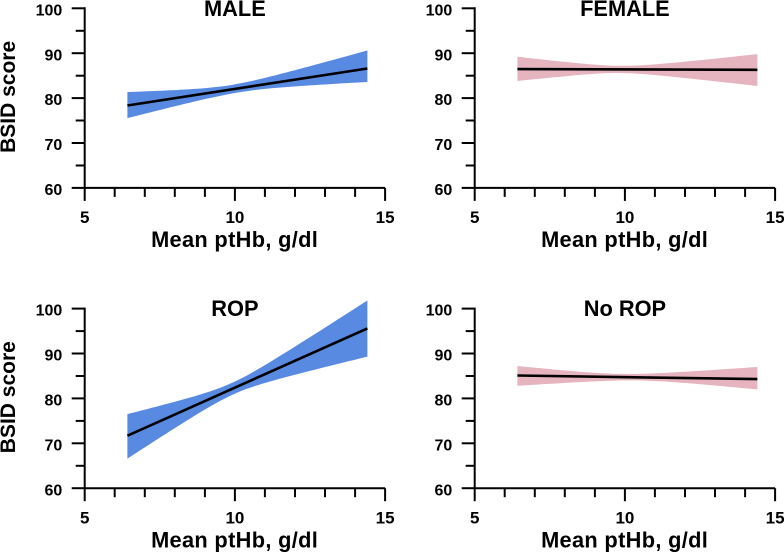 The width and height of the screenshot is (784, 558). Describe the element at coordinates (235, 10) in the screenshot. I see `svg-text: MALE` at that location.